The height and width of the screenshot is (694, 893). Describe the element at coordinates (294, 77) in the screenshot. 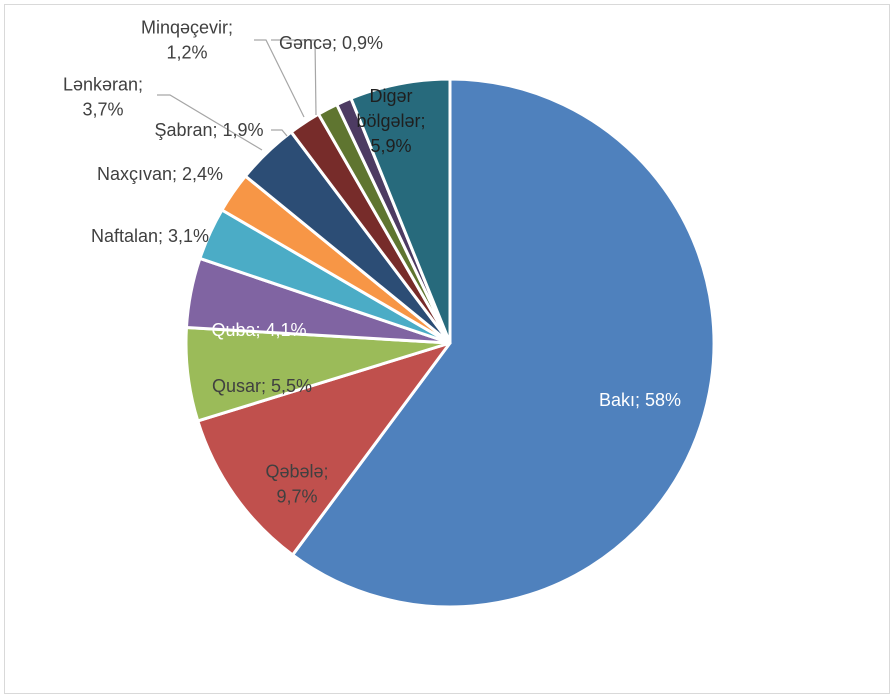

I see `leader-line-g-nc` at that location.